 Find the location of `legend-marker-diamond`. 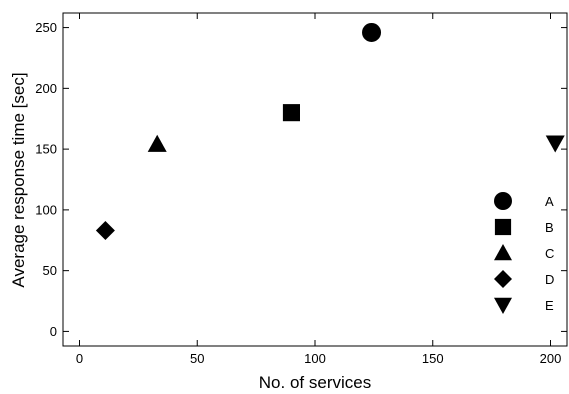

legend-marker-diamond is located at coordinates (503, 279).